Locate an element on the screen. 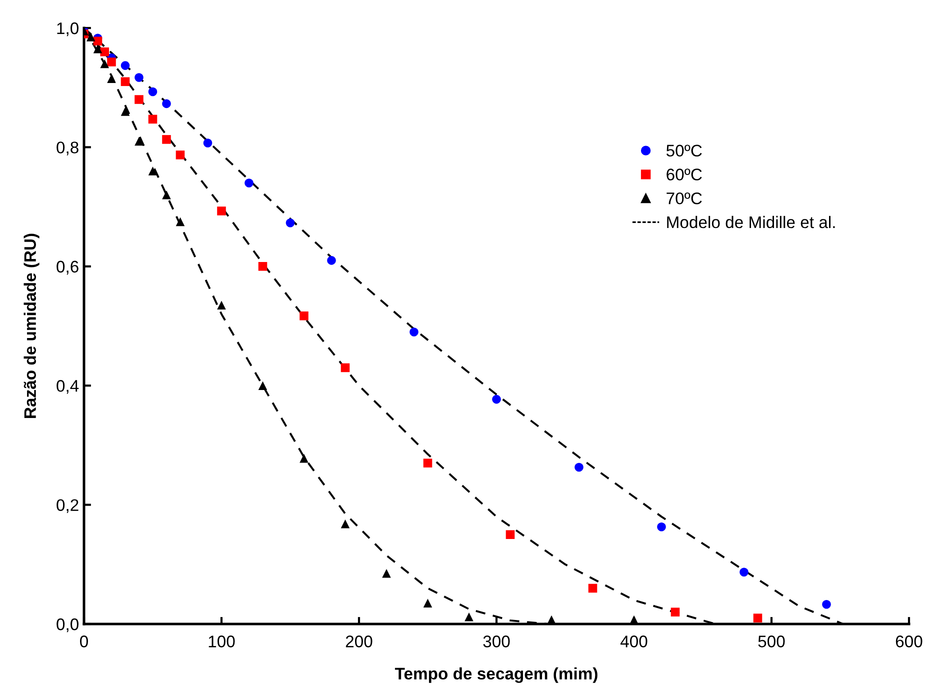  y-tick-label: 0,2 is located at coordinates (67, 506).